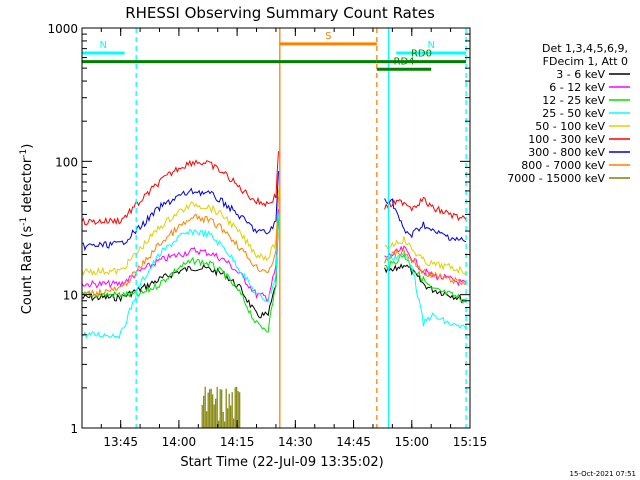 This screenshot has width=640, height=480. I want to click on annotation-label-4: RD4, so click(404, 61).